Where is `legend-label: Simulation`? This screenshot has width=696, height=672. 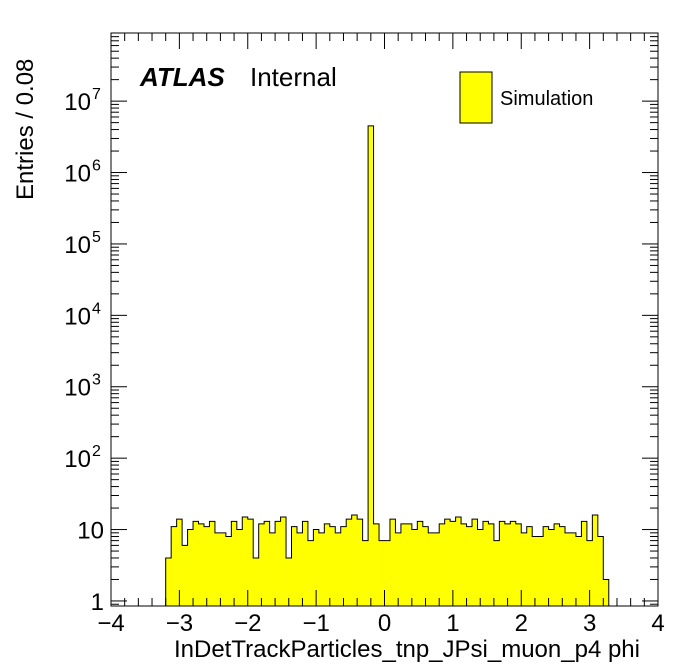
legend-label: Simulation is located at coordinates (546, 99).